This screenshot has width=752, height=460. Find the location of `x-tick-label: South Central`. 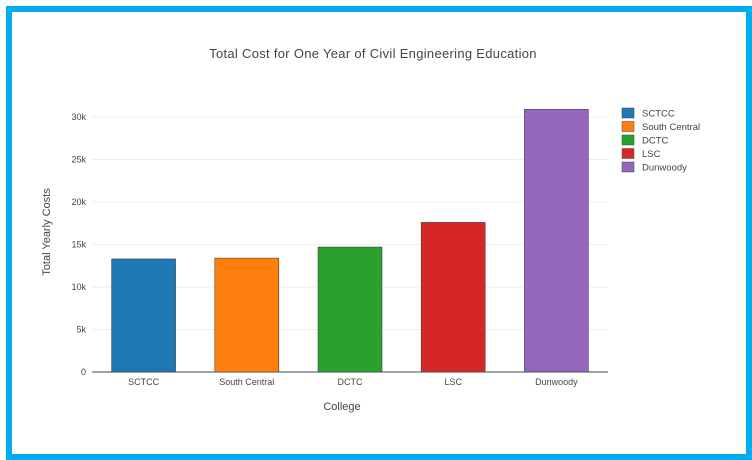

x-tick-label: South Central is located at coordinates (246, 382).